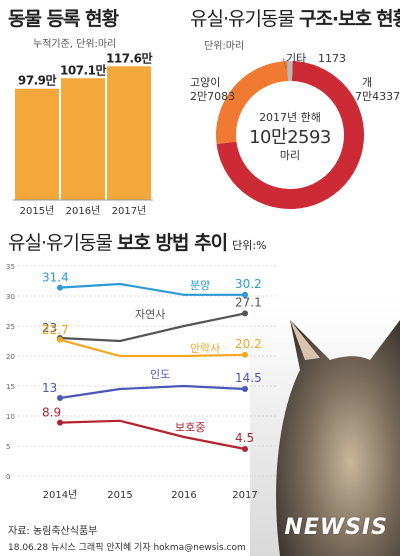 The image size is (400, 556). What do you see at coordinates (127, 548) in the screenshot?
I see `credit-note: 18.06.28 뉴시스 그래픽 안지혜 기자 hokma@newsis.com` at bounding box center [127, 548].